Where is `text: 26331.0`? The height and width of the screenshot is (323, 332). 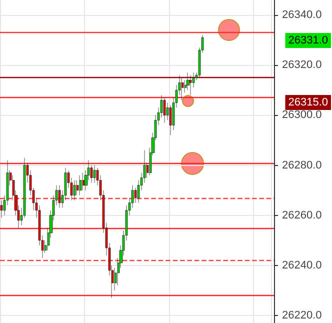
text: 26331.0 is located at coordinates (308, 40).